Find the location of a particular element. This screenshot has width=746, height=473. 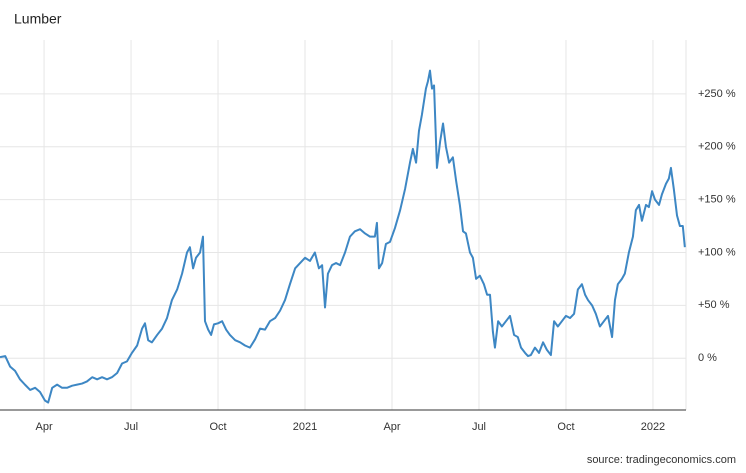

y-tick-label: 0 % is located at coordinates (707, 358).